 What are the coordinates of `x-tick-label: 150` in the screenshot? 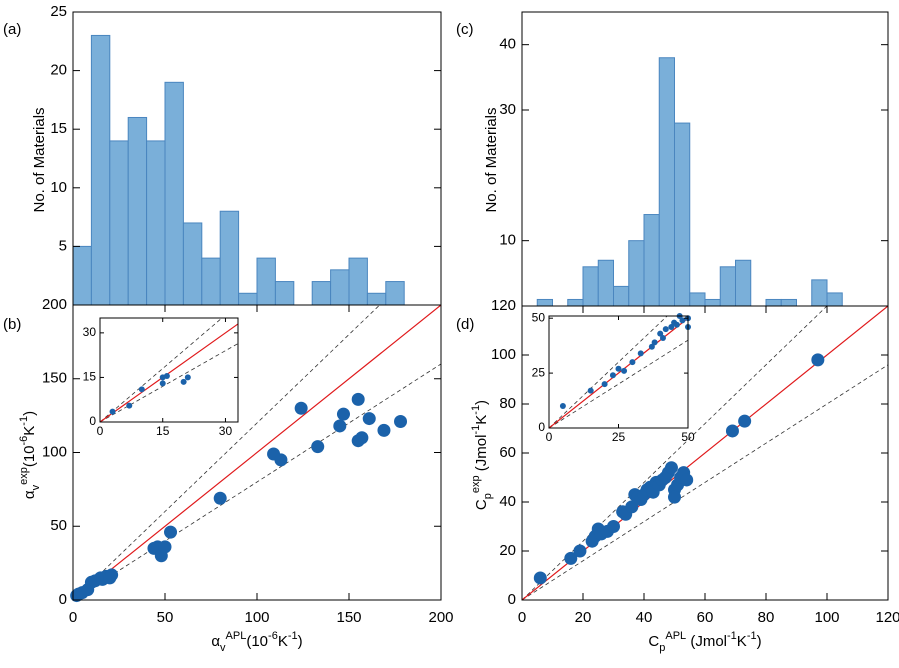 It's located at (348, 617).